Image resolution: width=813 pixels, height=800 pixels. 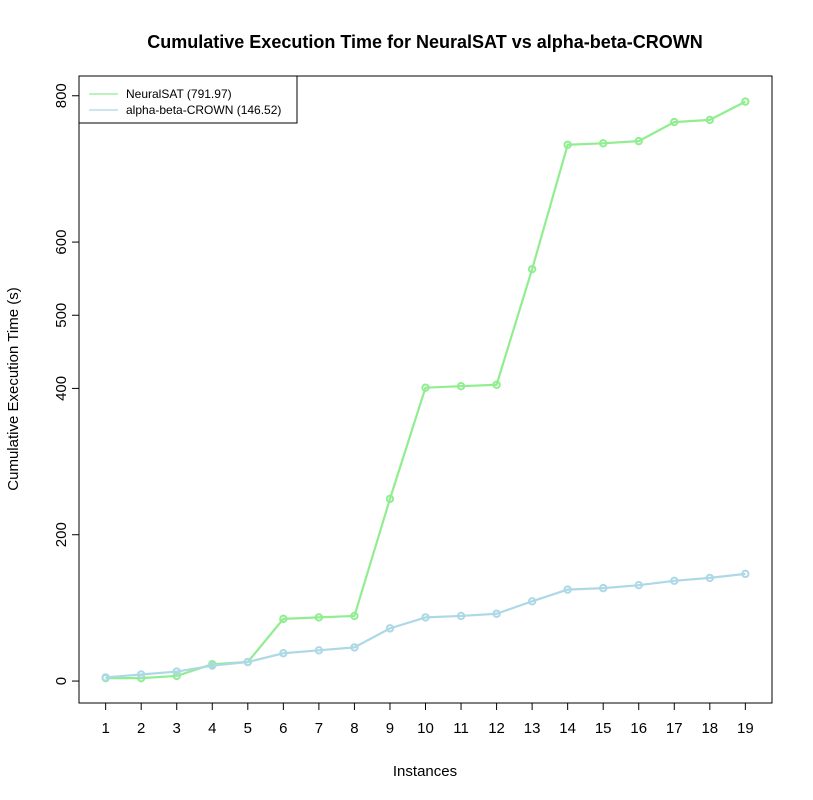 What do you see at coordinates (532, 728) in the screenshot?
I see `x-tick-label: 13` at bounding box center [532, 728].